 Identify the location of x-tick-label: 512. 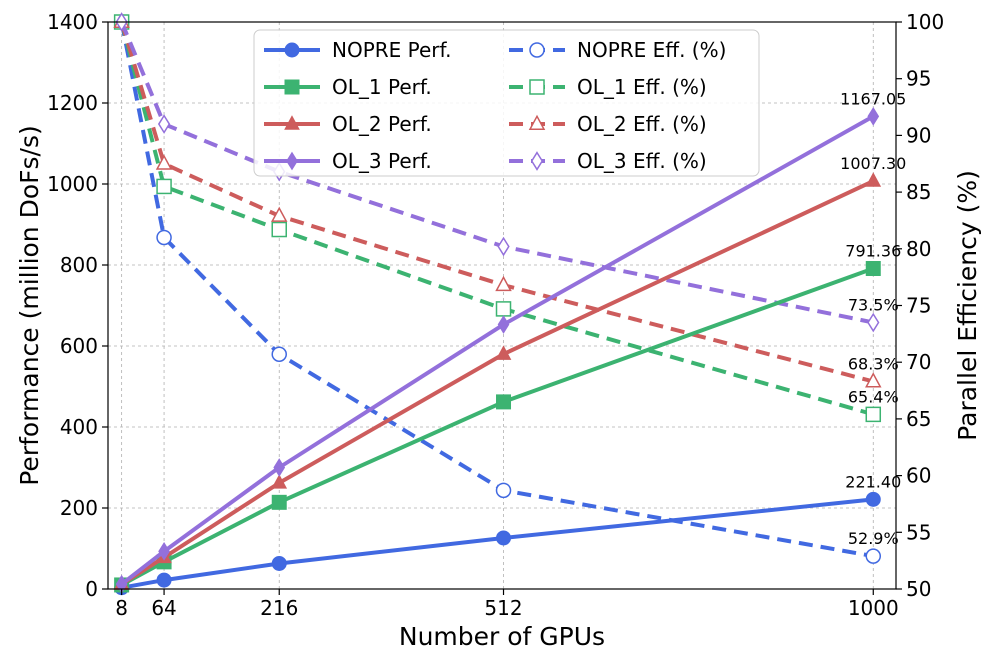
(503, 608).